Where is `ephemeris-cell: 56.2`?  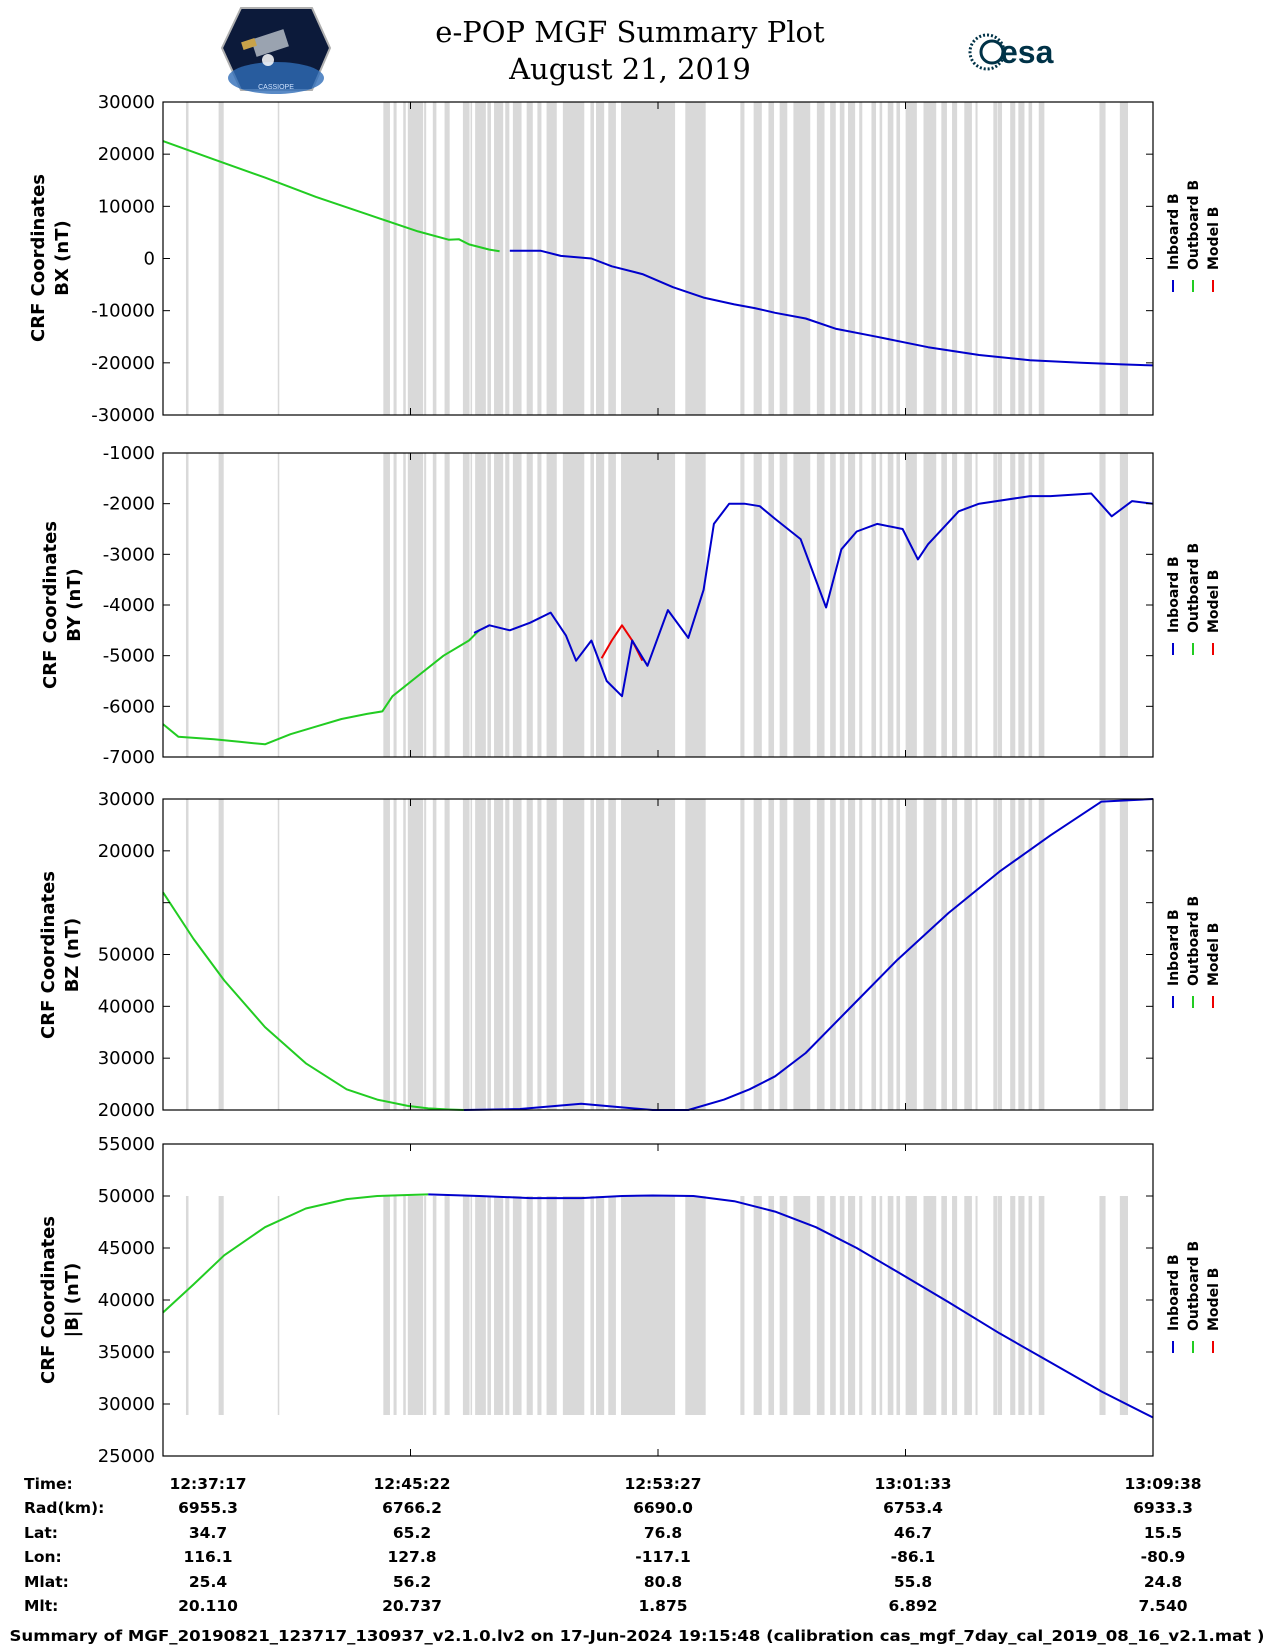 ephemeris-cell: 56.2 is located at coordinates (412, 1582).